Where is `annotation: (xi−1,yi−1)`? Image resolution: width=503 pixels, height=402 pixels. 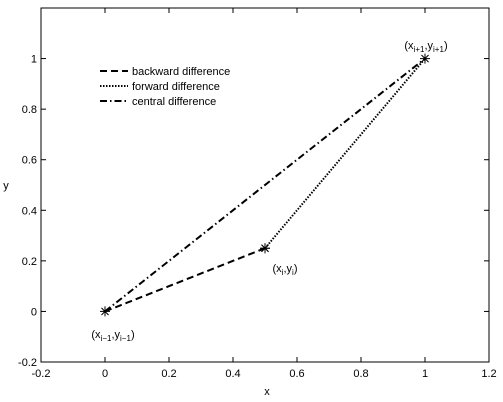
annotation: (xi−1,yi−1) is located at coordinates (112, 336).